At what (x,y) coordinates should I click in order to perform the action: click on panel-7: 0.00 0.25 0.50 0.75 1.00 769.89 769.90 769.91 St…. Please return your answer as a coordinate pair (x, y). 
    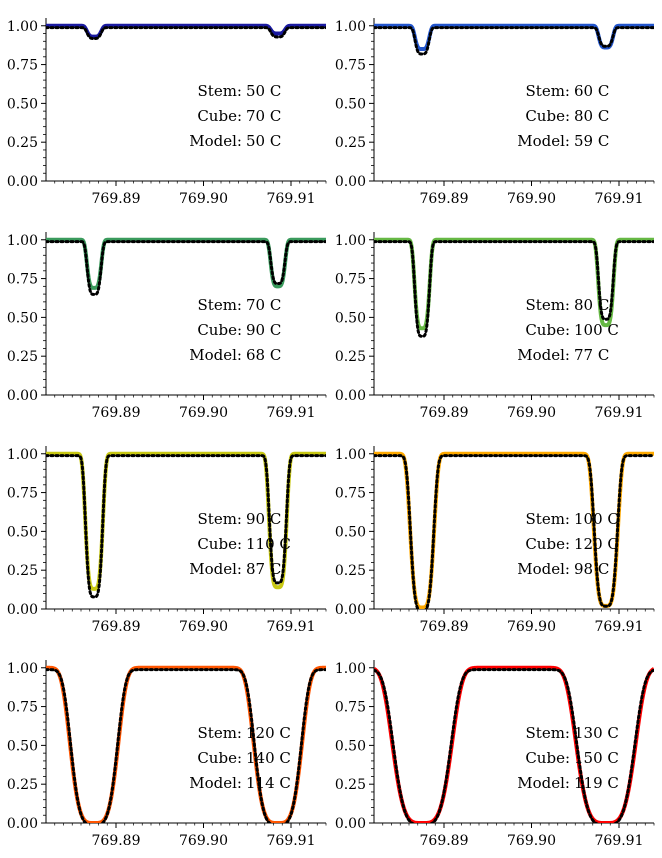
    Looking at the image, I should click on (167, 754).